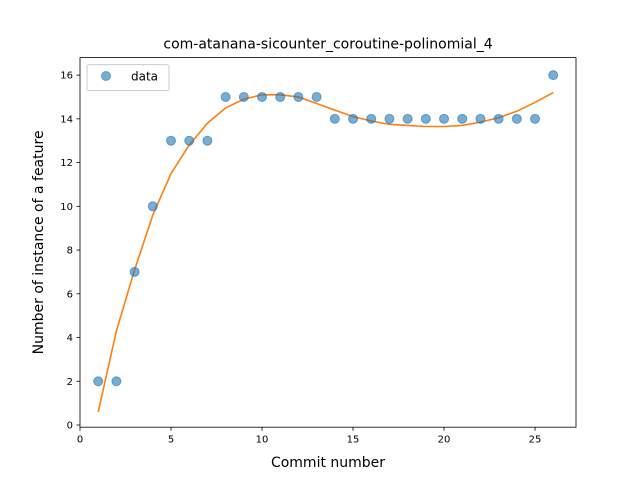 The image size is (640, 480). I want to click on y-tick-label: 4, so click(70, 338).